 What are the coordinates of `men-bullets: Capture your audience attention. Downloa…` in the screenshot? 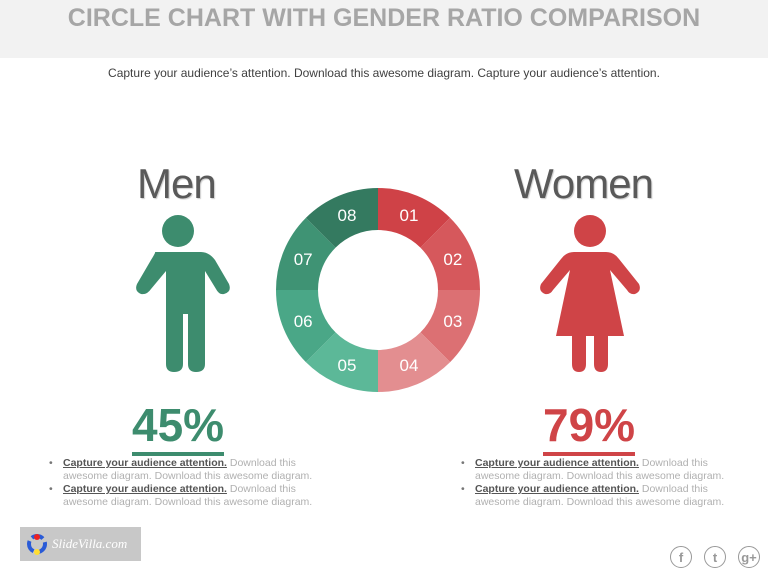 It's located at (180, 483).